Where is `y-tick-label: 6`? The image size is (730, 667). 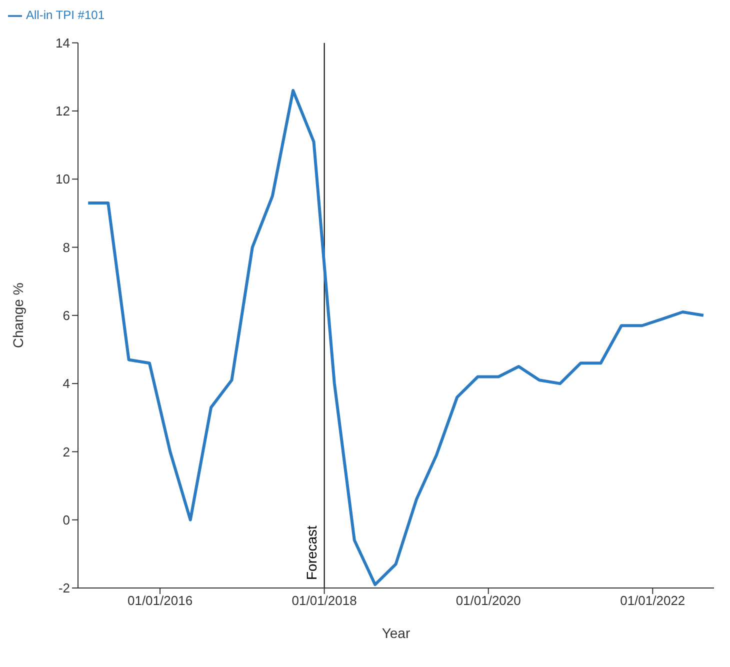
y-tick-label: 6 is located at coordinates (66, 316).